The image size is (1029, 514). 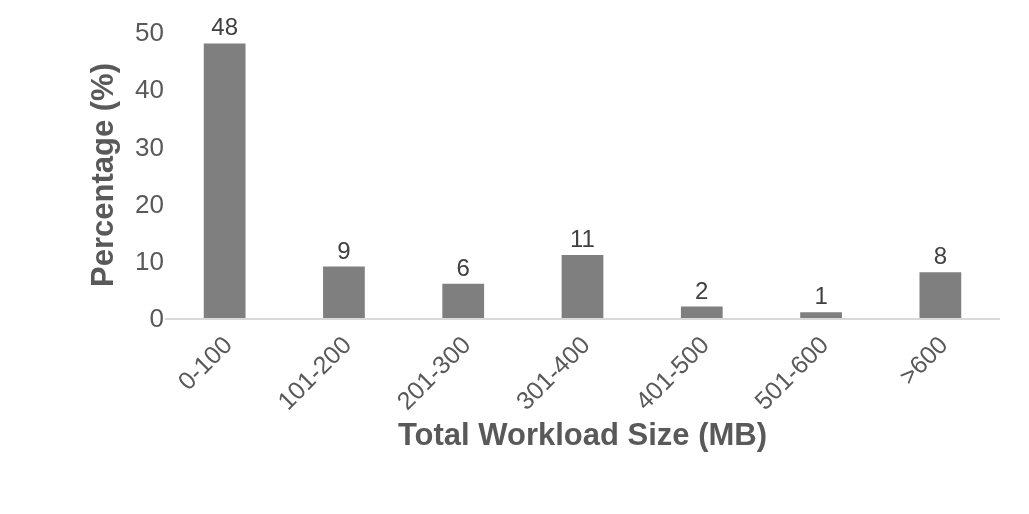 What do you see at coordinates (582, 435) in the screenshot?
I see `x-axis-title: Total Workload Size (MB)` at bounding box center [582, 435].